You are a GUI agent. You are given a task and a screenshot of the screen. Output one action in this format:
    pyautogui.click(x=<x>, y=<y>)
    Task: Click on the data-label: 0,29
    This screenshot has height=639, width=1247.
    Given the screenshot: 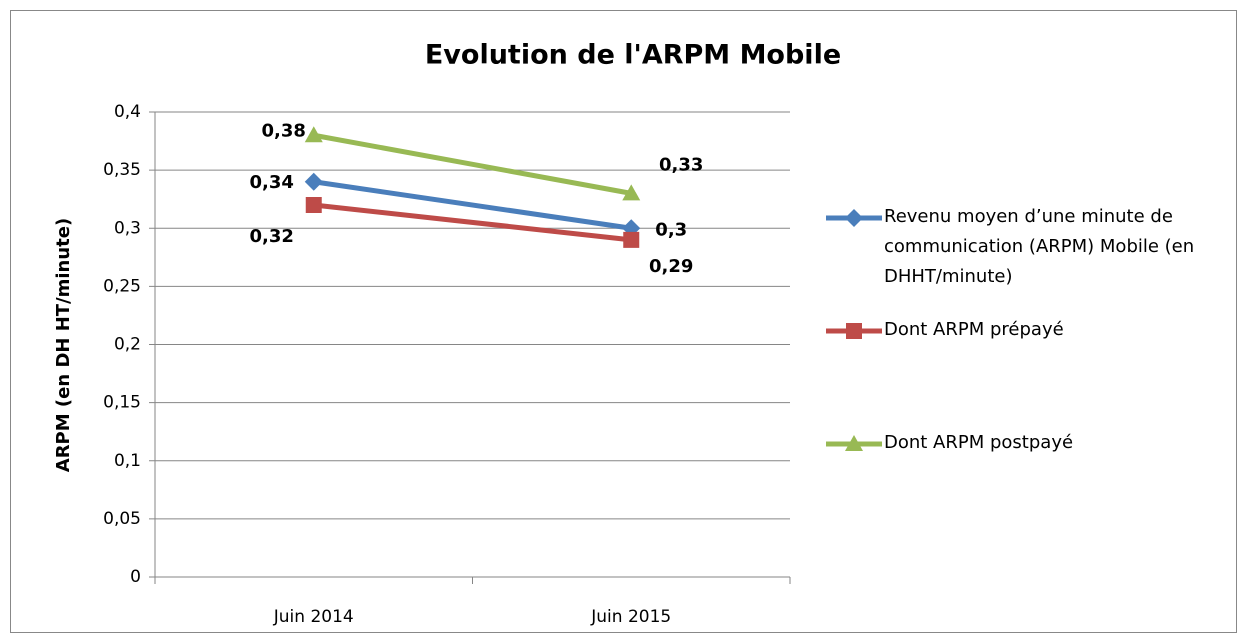 What is the action you would take?
    pyautogui.click(x=671, y=266)
    